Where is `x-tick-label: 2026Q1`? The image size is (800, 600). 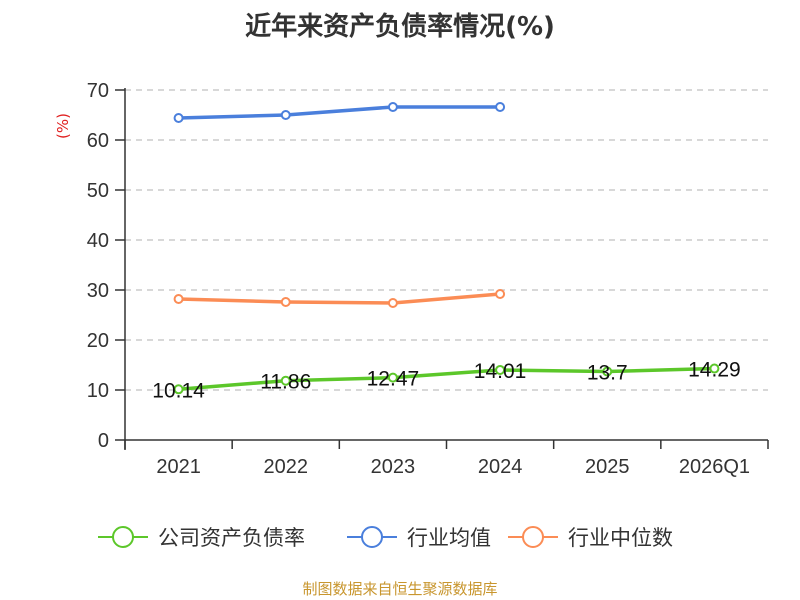 x-tick-label: 2026Q1 is located at coordinates (714, 467).